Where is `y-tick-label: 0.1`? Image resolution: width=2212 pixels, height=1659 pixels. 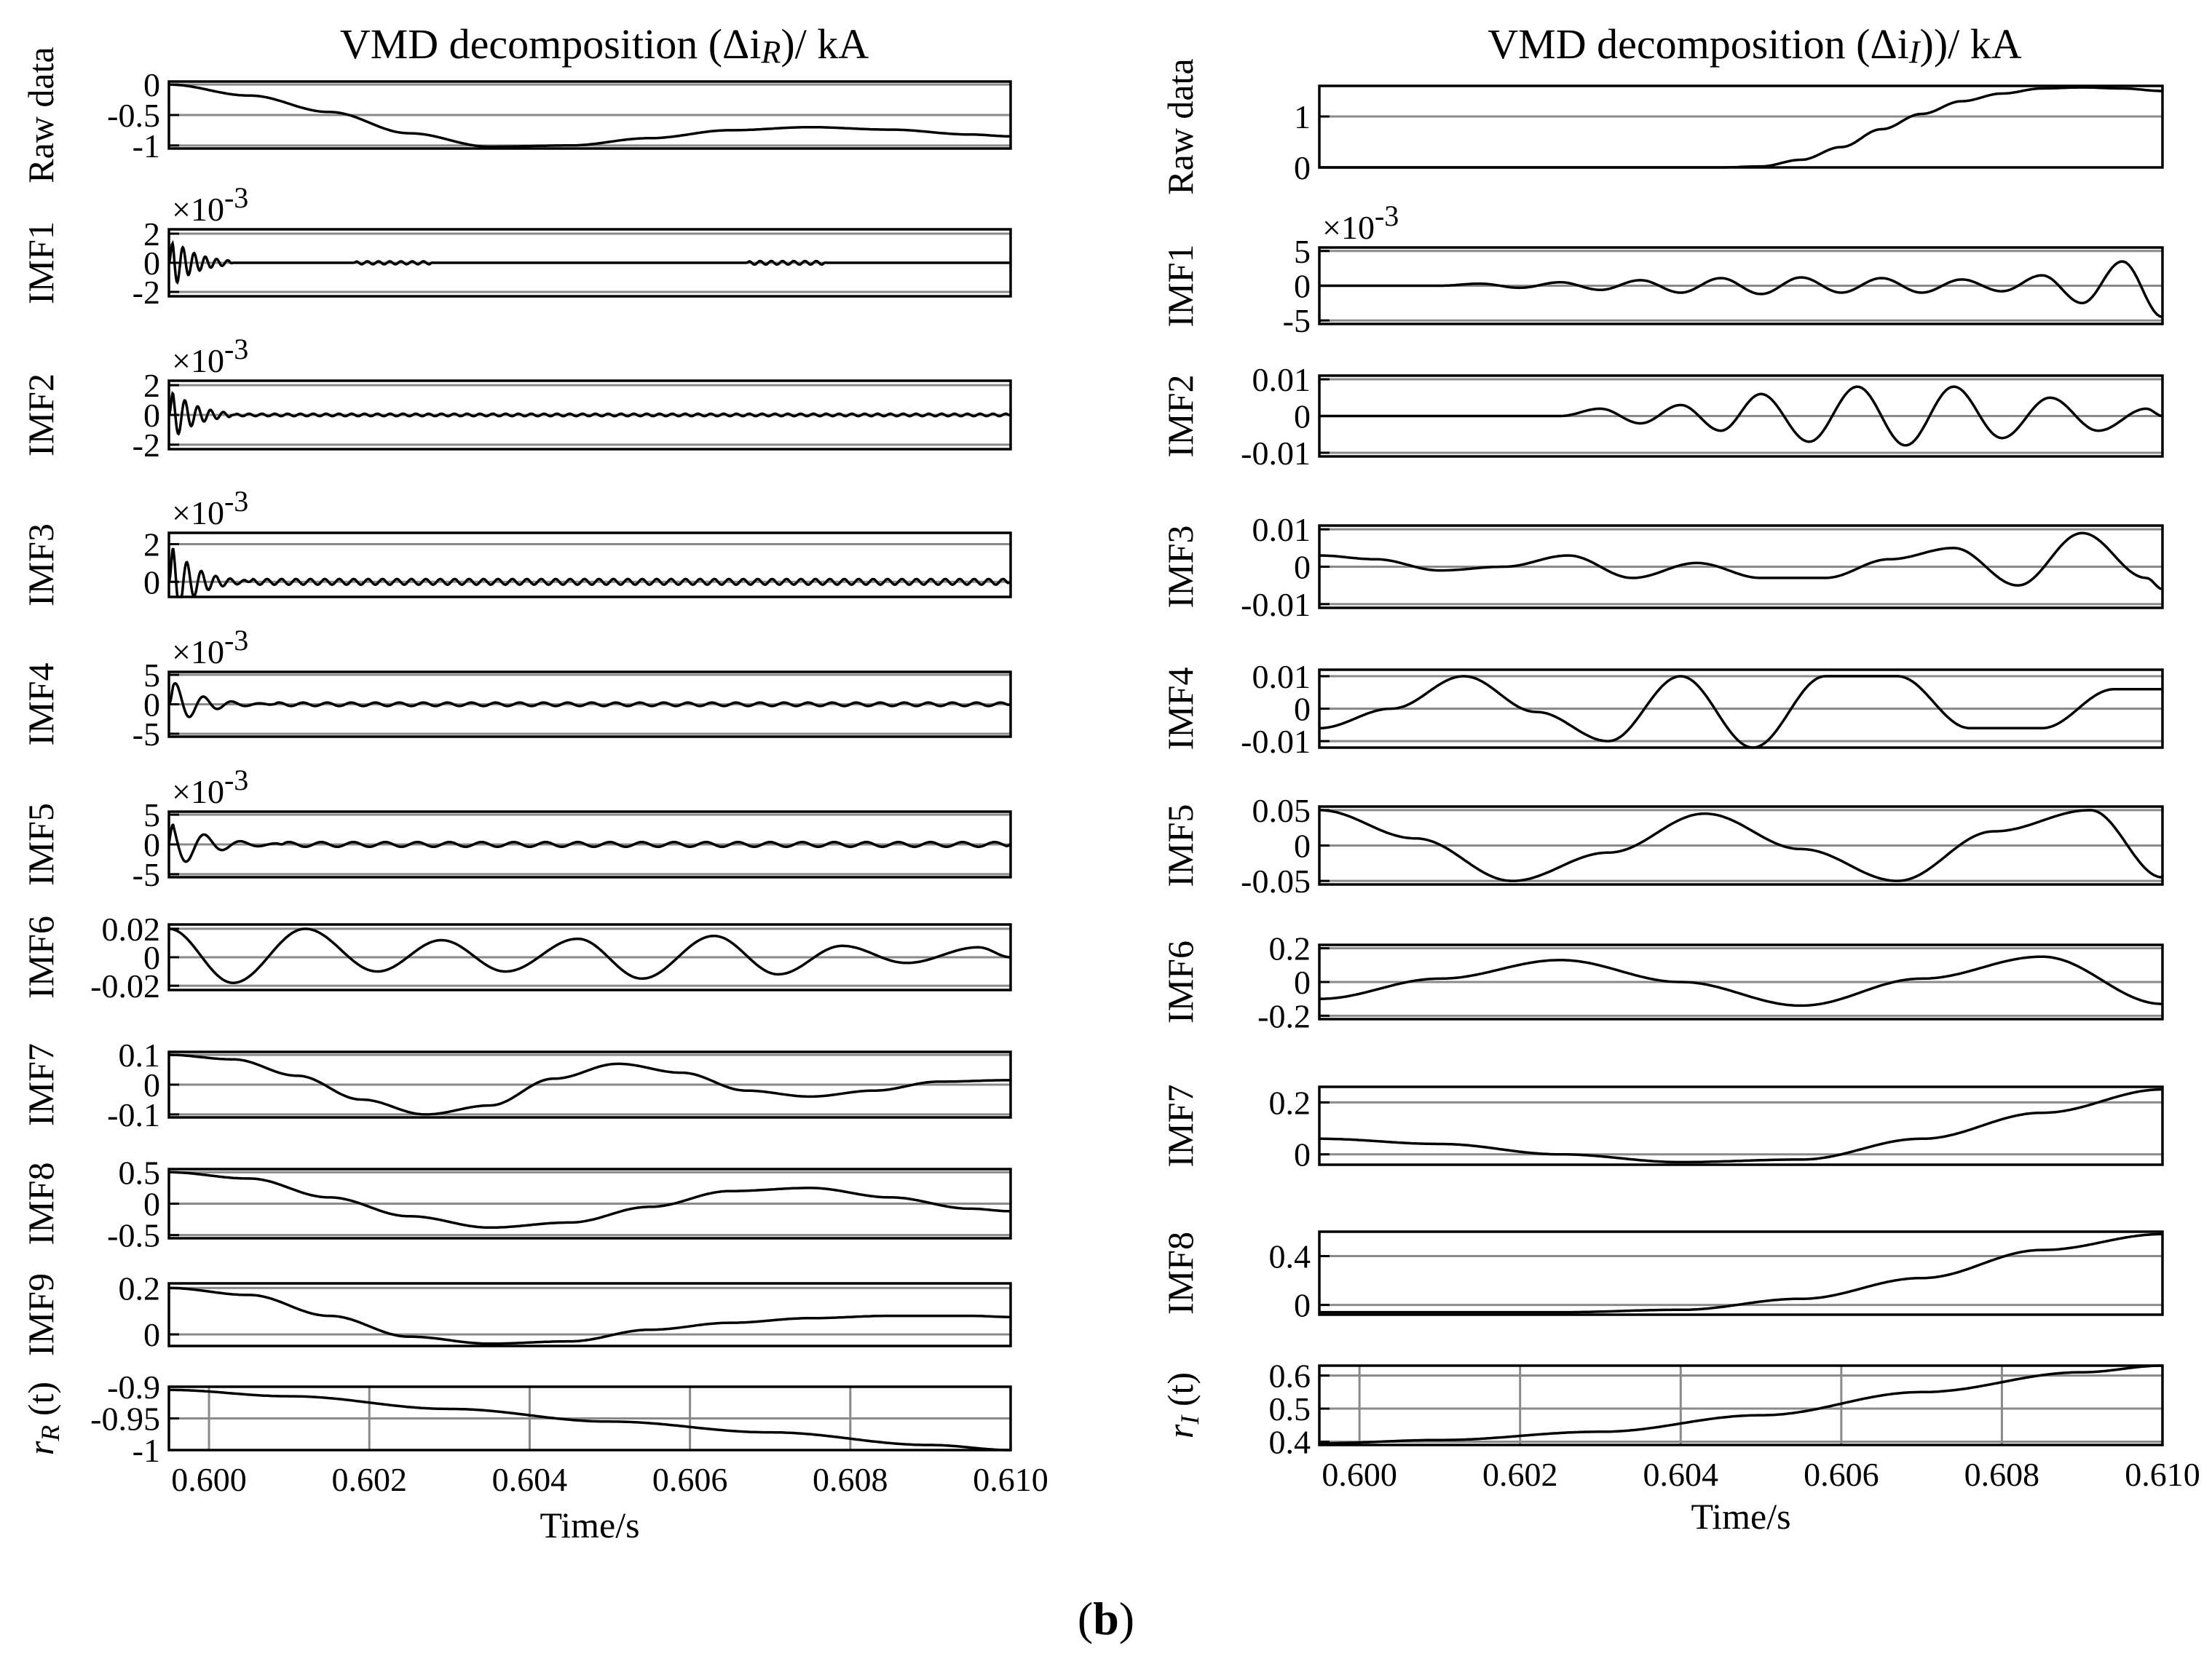 y-tick-label: 0.1 is located at coordinates (140, 1055).